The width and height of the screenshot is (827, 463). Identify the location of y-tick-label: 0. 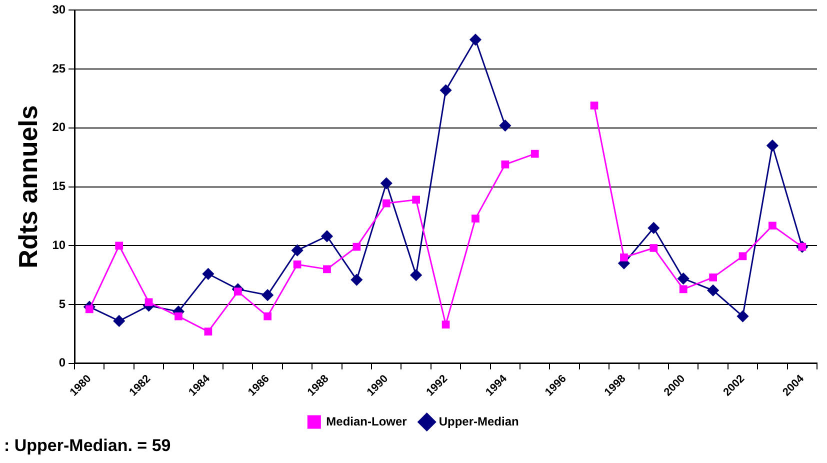
(62, 363).